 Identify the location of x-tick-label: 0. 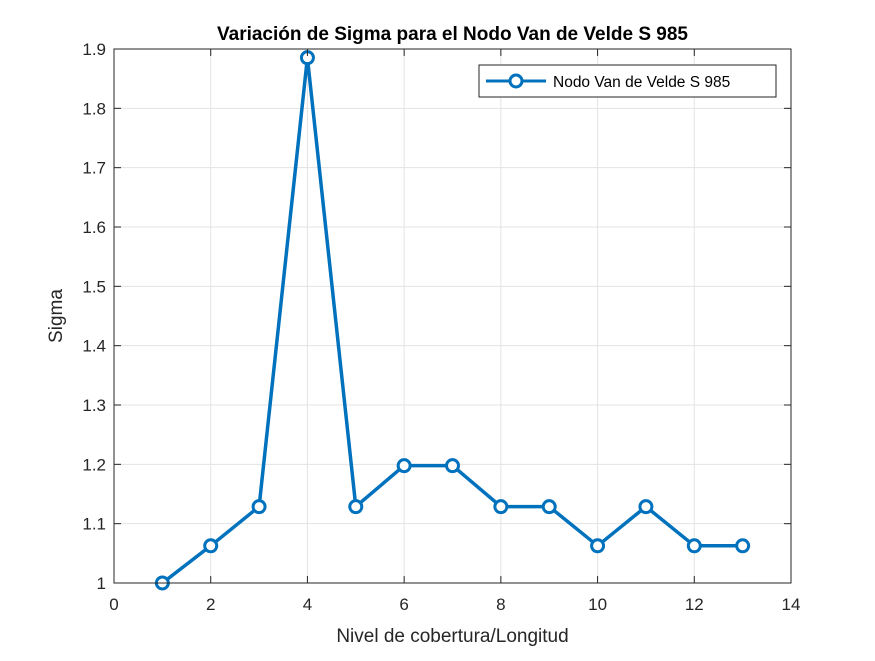
(113, 604).